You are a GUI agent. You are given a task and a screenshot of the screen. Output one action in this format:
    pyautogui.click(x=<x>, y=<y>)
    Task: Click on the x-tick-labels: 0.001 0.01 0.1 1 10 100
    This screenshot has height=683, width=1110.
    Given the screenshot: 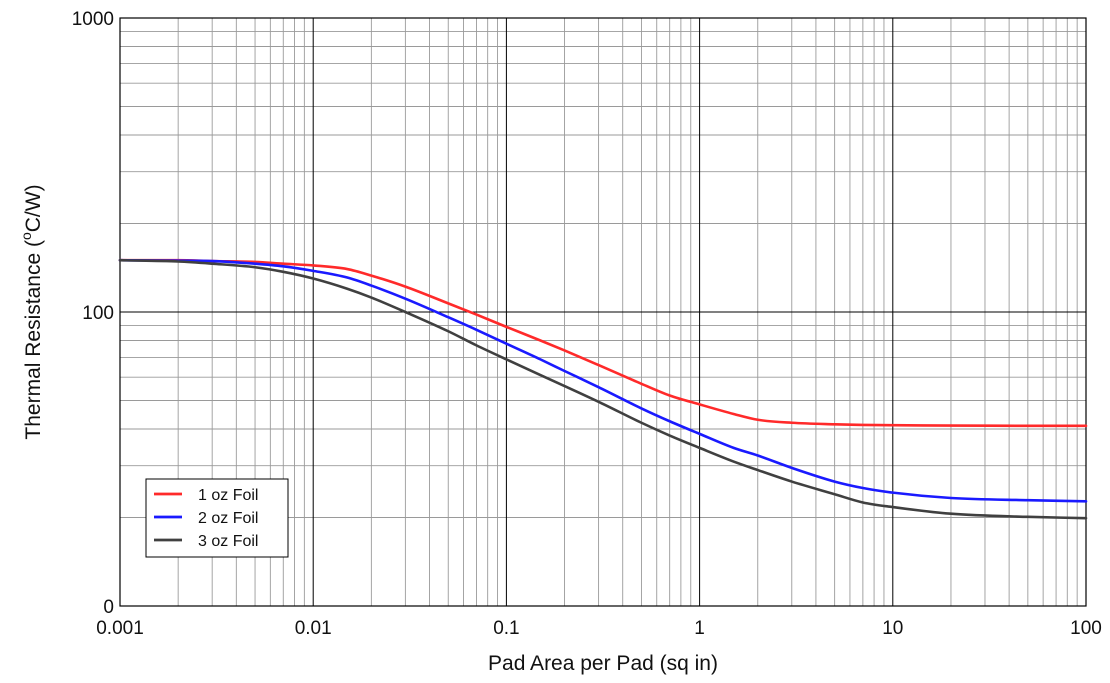 What is the action you would take?
    pyautogui.click(x=599, y=628)
    